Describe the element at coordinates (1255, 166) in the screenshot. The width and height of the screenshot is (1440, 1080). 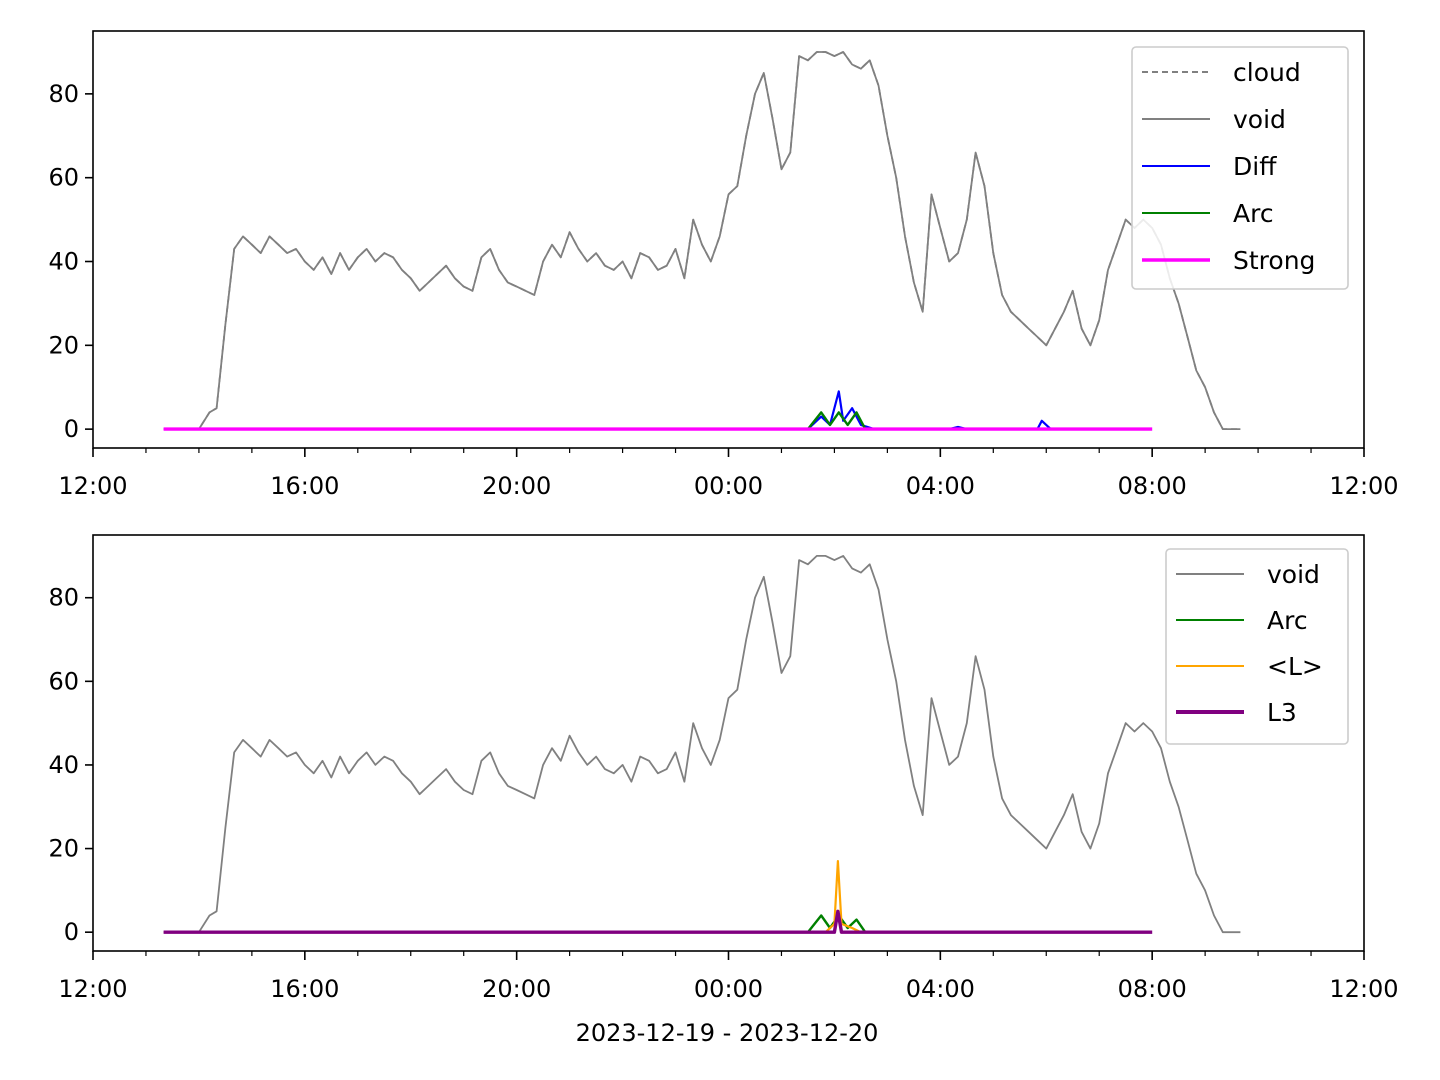
I see `legend-label: Diff` at that location.